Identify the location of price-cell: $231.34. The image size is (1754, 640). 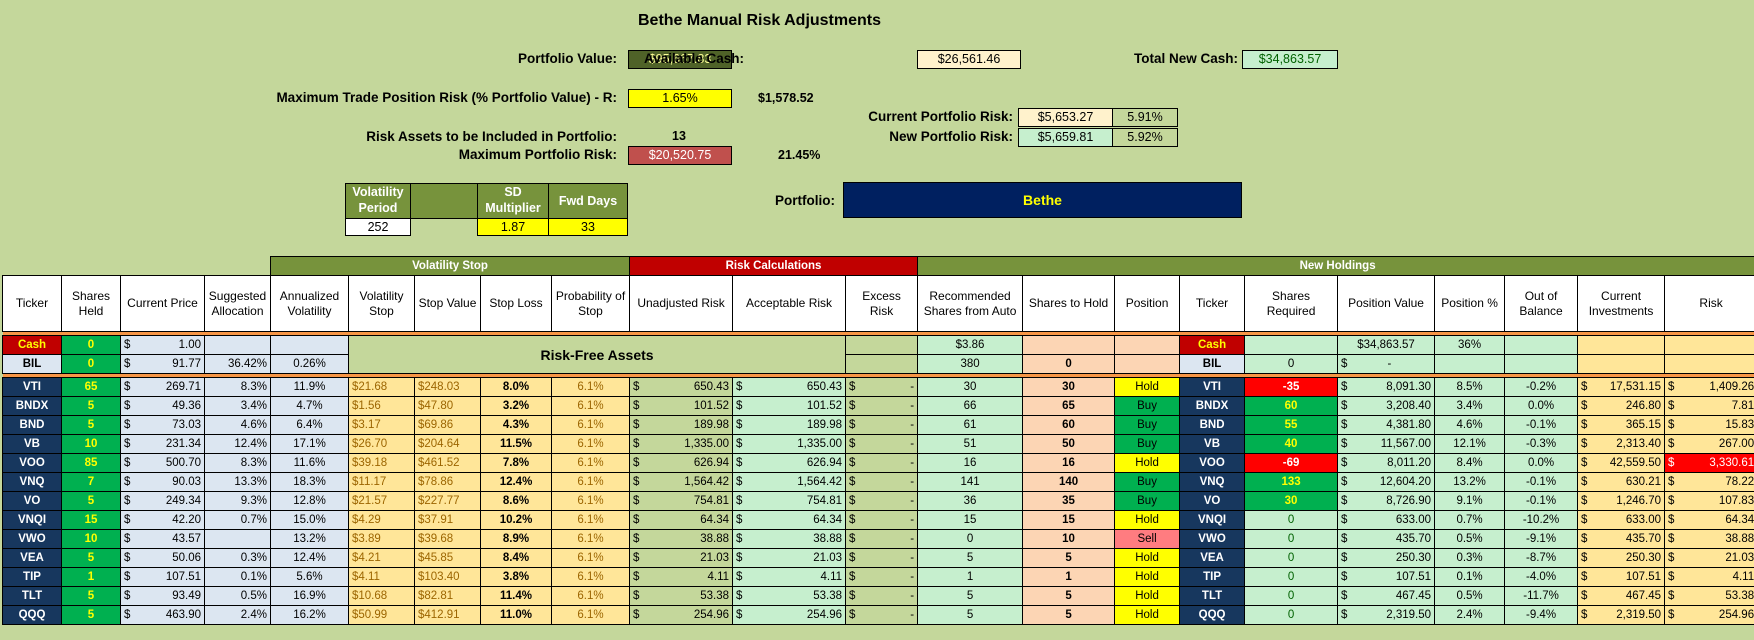
(162, 444).